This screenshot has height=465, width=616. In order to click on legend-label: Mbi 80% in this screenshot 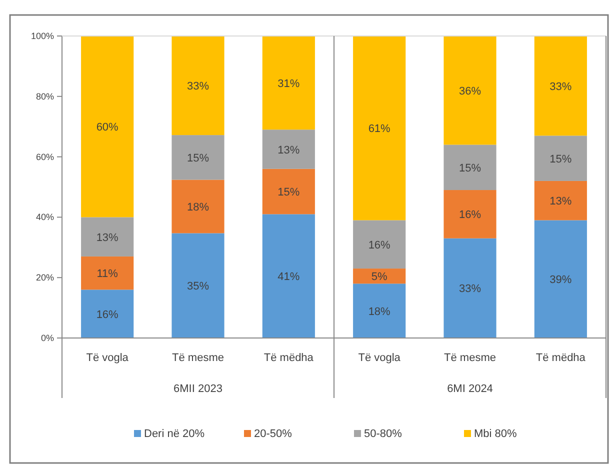, I will do `click(496, 434)`.